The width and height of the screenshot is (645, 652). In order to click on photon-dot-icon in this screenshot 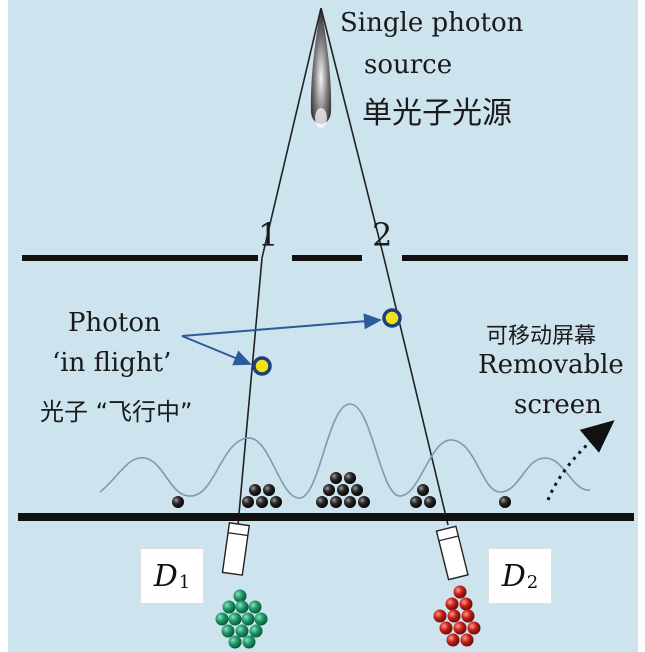, I will do `click(327, 342)`.